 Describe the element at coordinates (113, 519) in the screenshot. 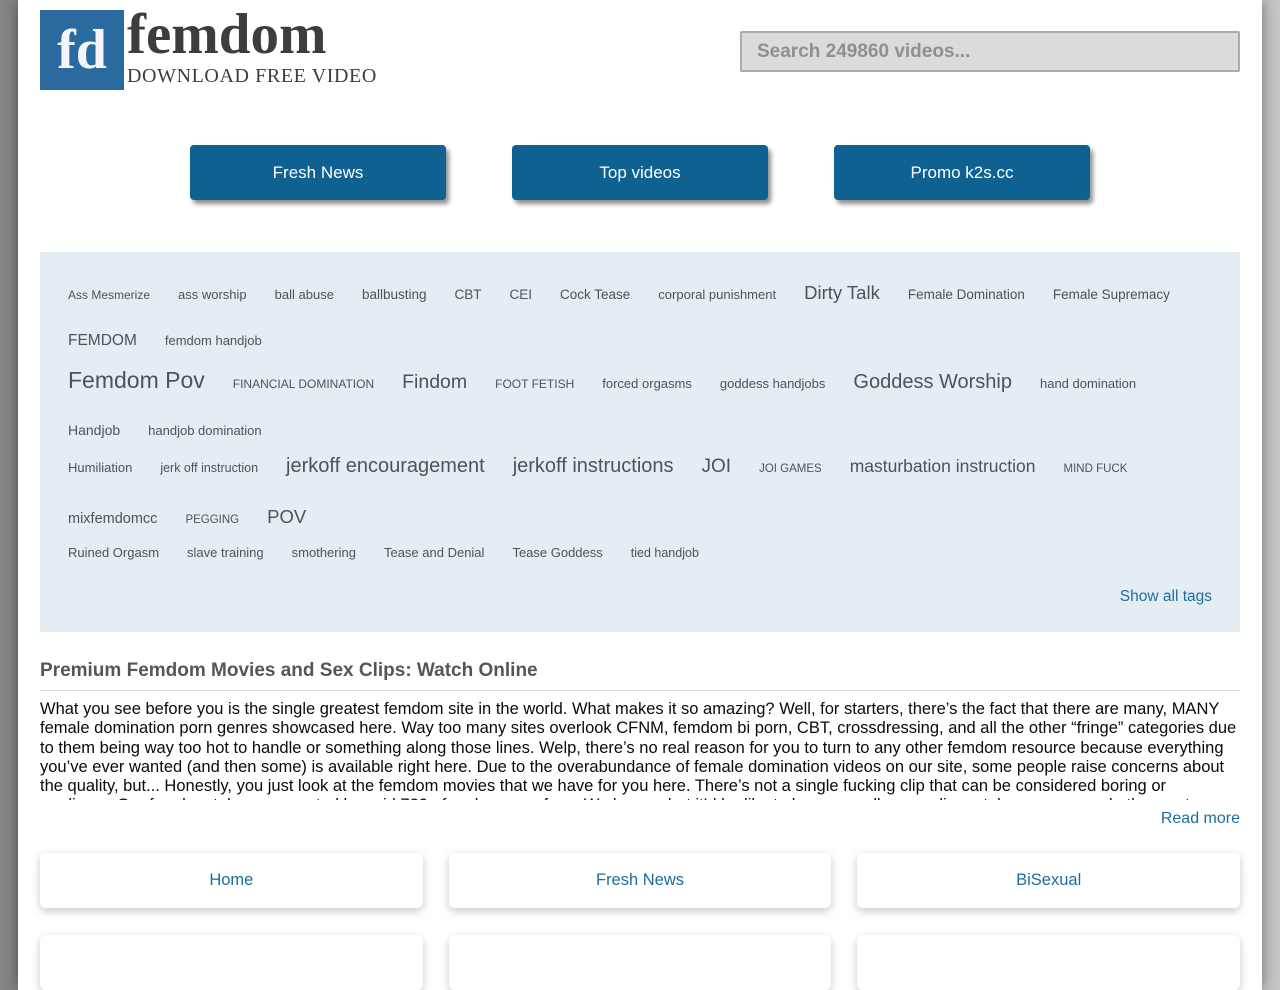

I see `tag-link: mixfemdomcc` at that location.